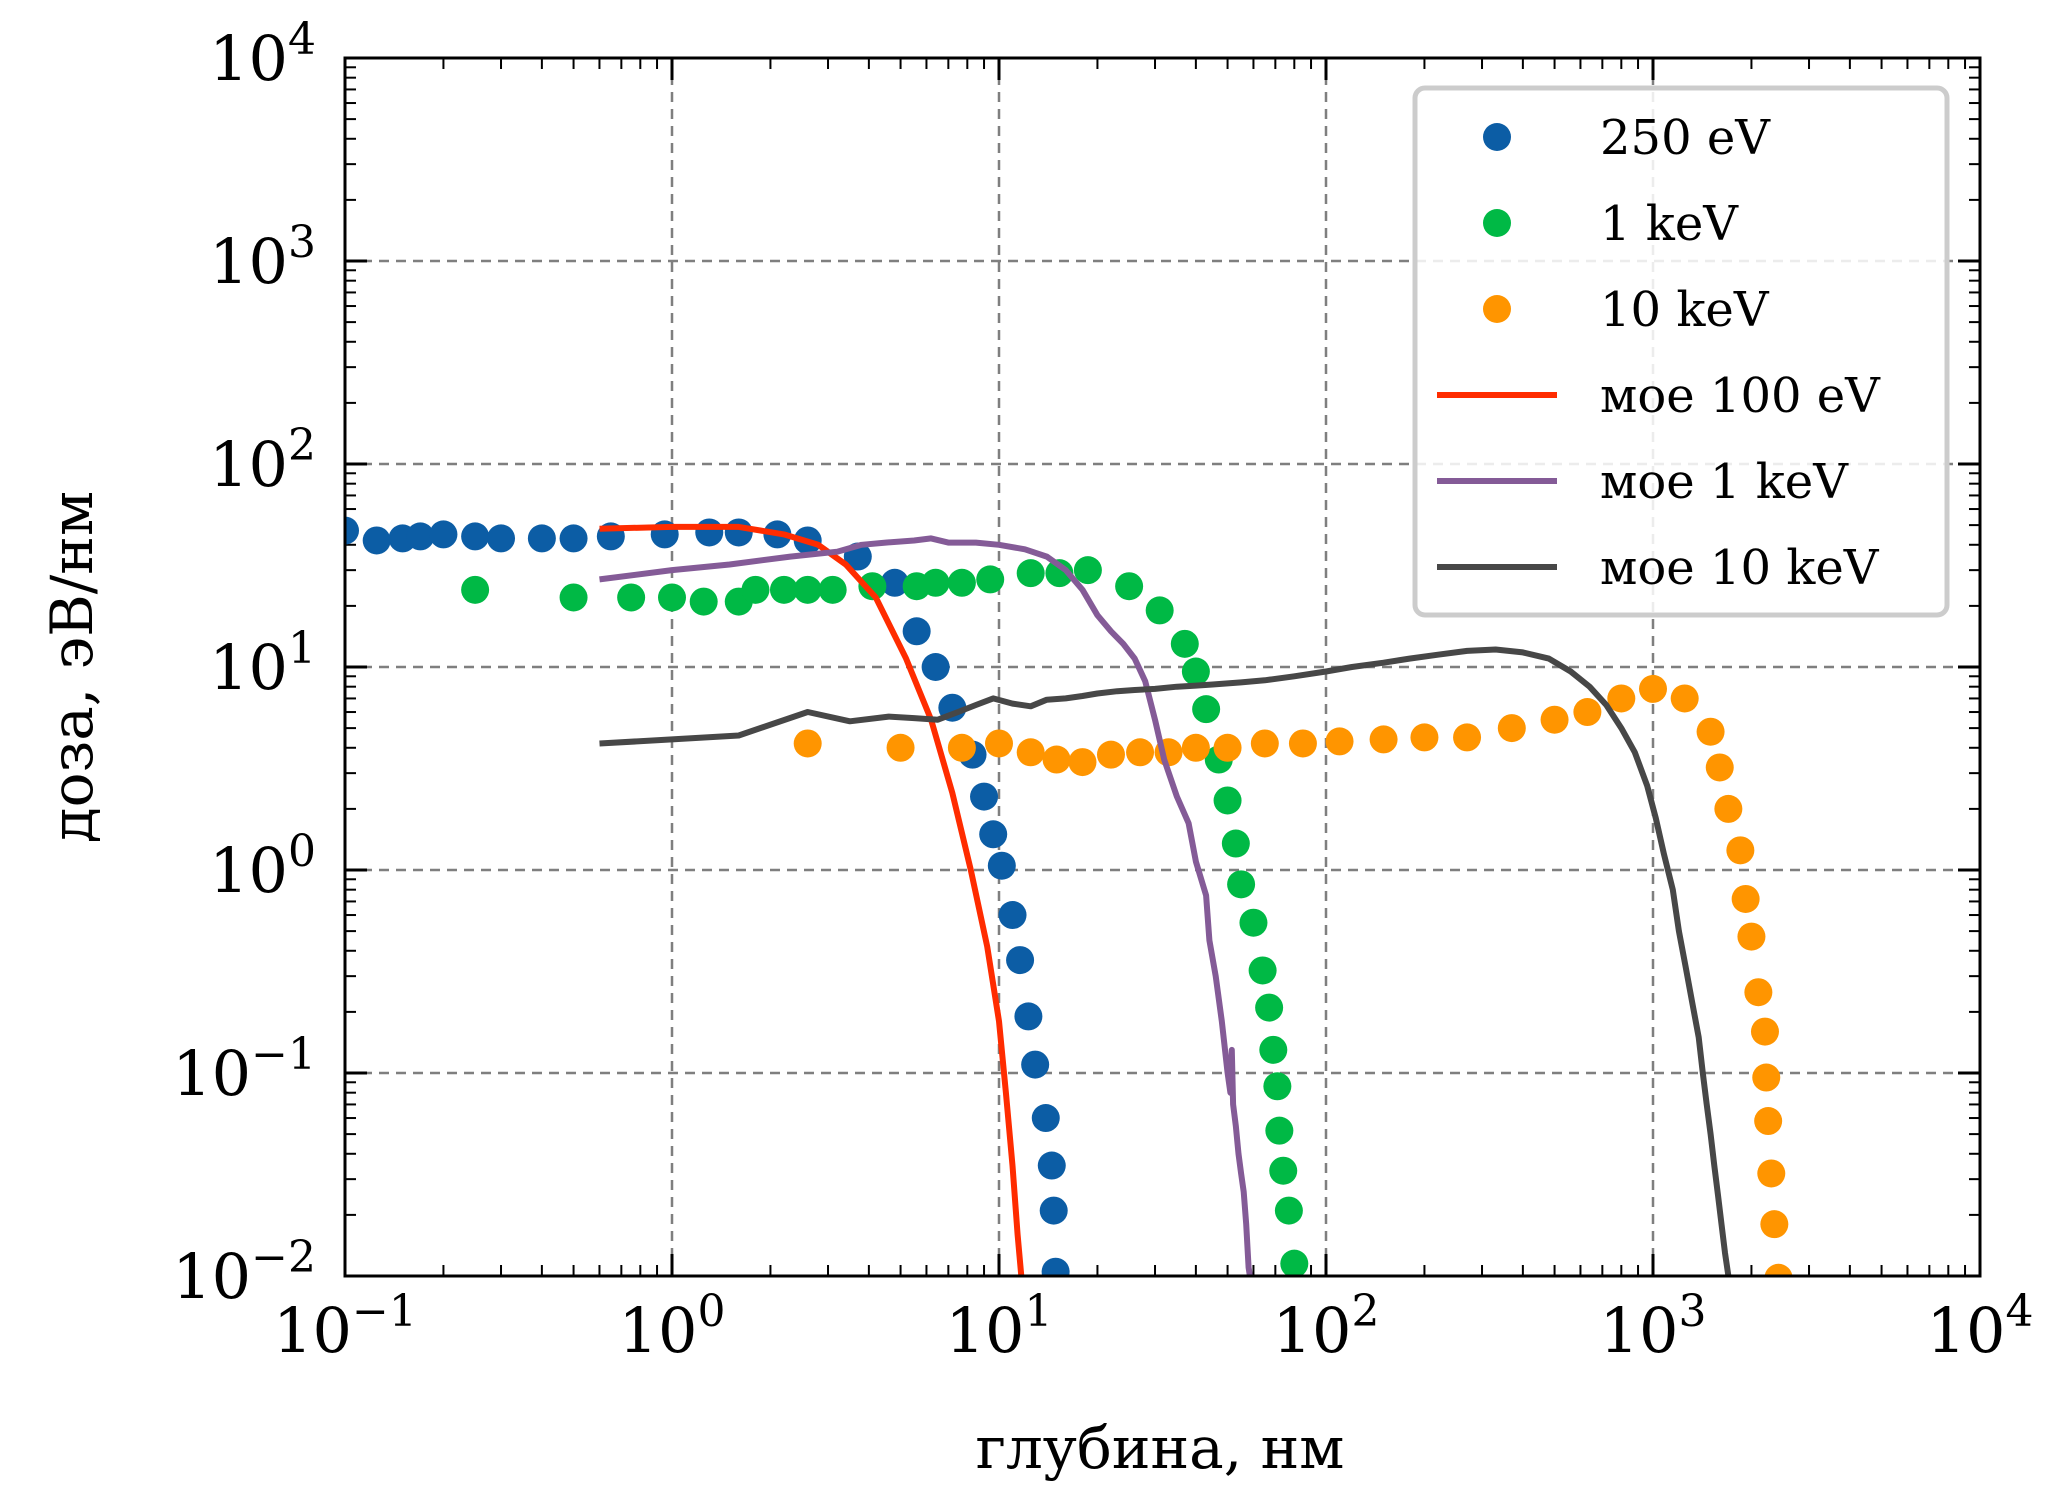  I want to click on x-tick-label: 103, so click(1653, 1326).